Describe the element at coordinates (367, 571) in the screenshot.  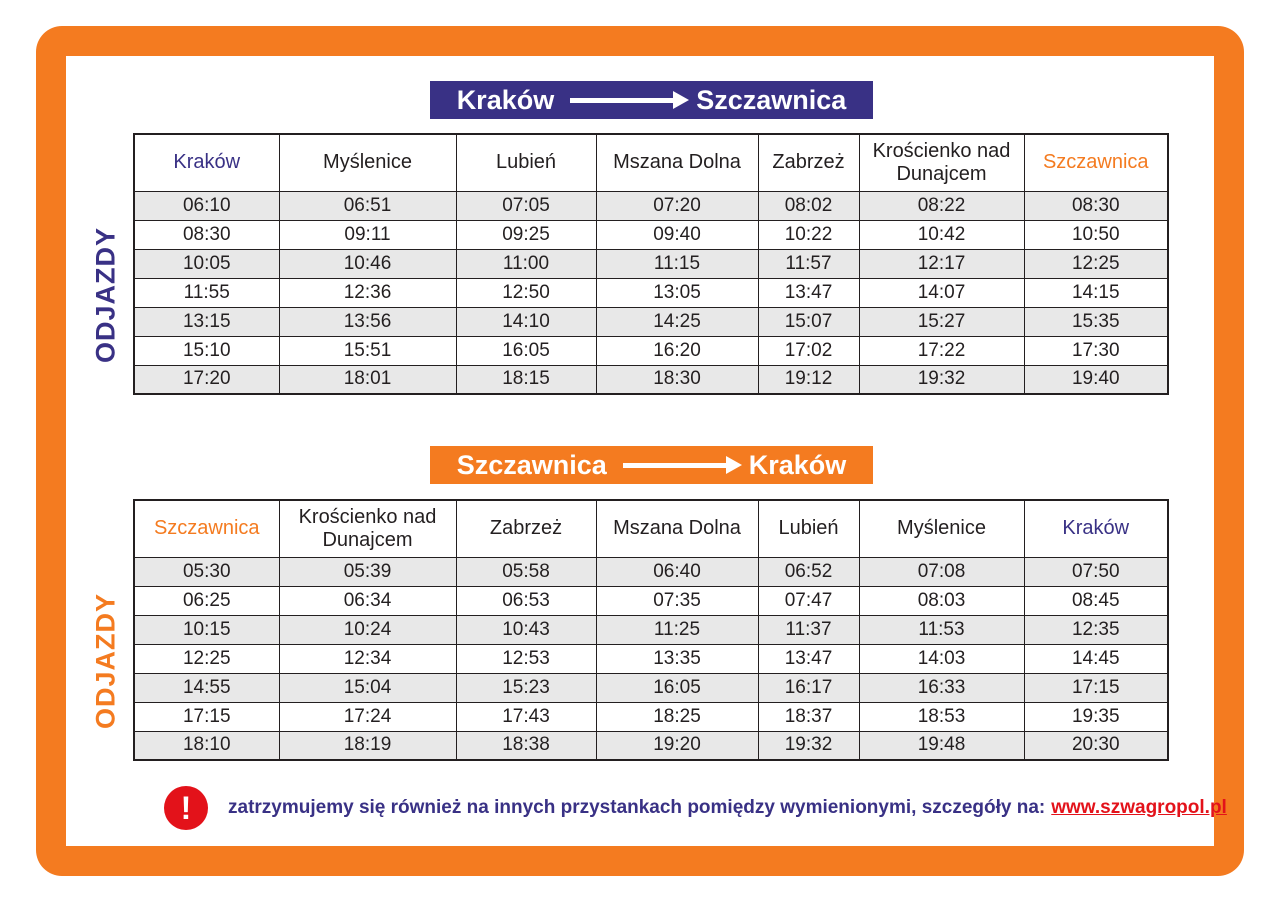
I see `time-cell: 05:39` at that location.